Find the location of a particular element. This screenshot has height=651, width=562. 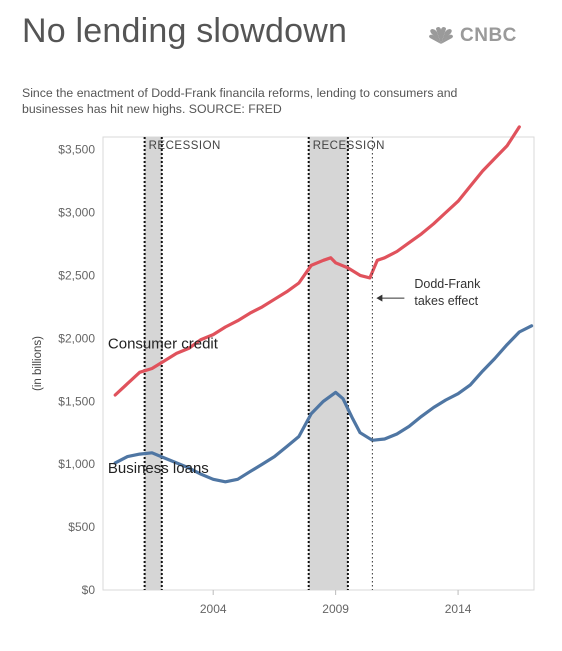

annotation-arrowhead is located at coordinates (379, 298).